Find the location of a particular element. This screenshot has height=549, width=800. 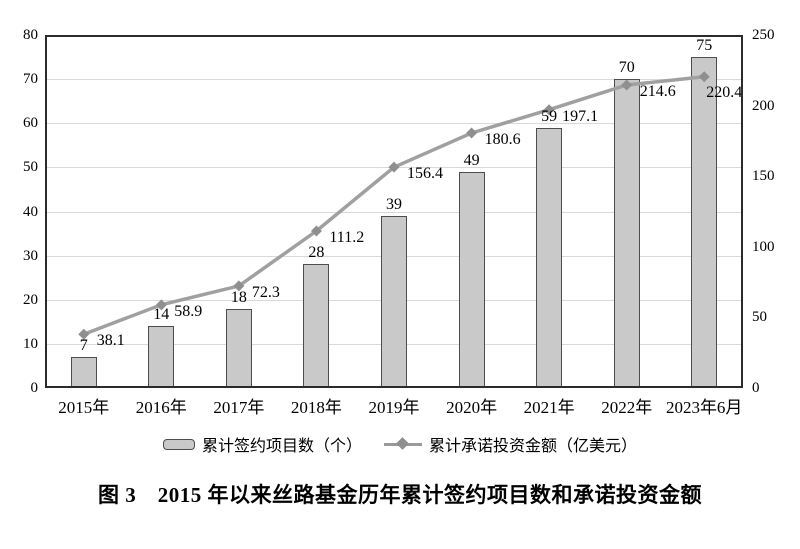

bar-value-label: 14 is located at coordinates (161, 315).